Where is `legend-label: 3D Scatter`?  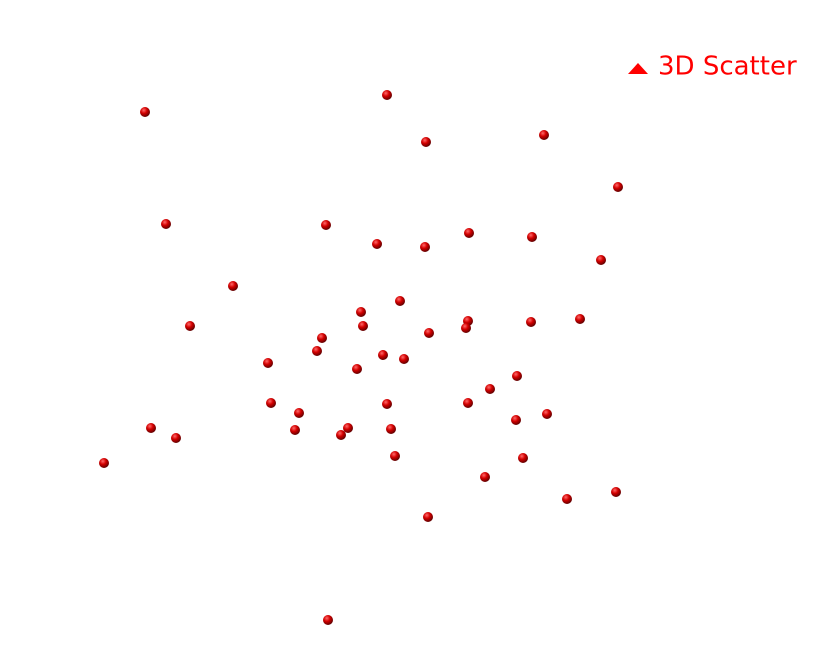 legend-label: 3D Scatter is located at coordinates (727, 67).